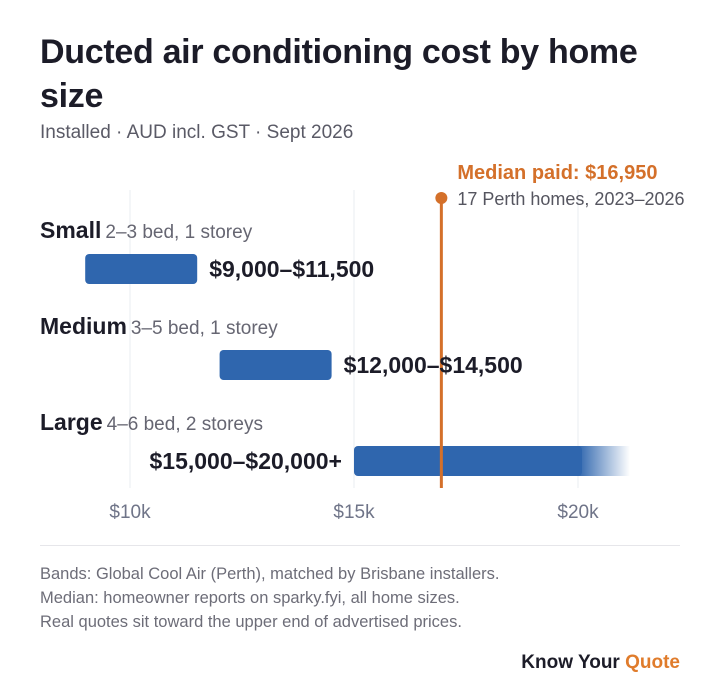  I want to click on footnote-divider, so click(360, 545).